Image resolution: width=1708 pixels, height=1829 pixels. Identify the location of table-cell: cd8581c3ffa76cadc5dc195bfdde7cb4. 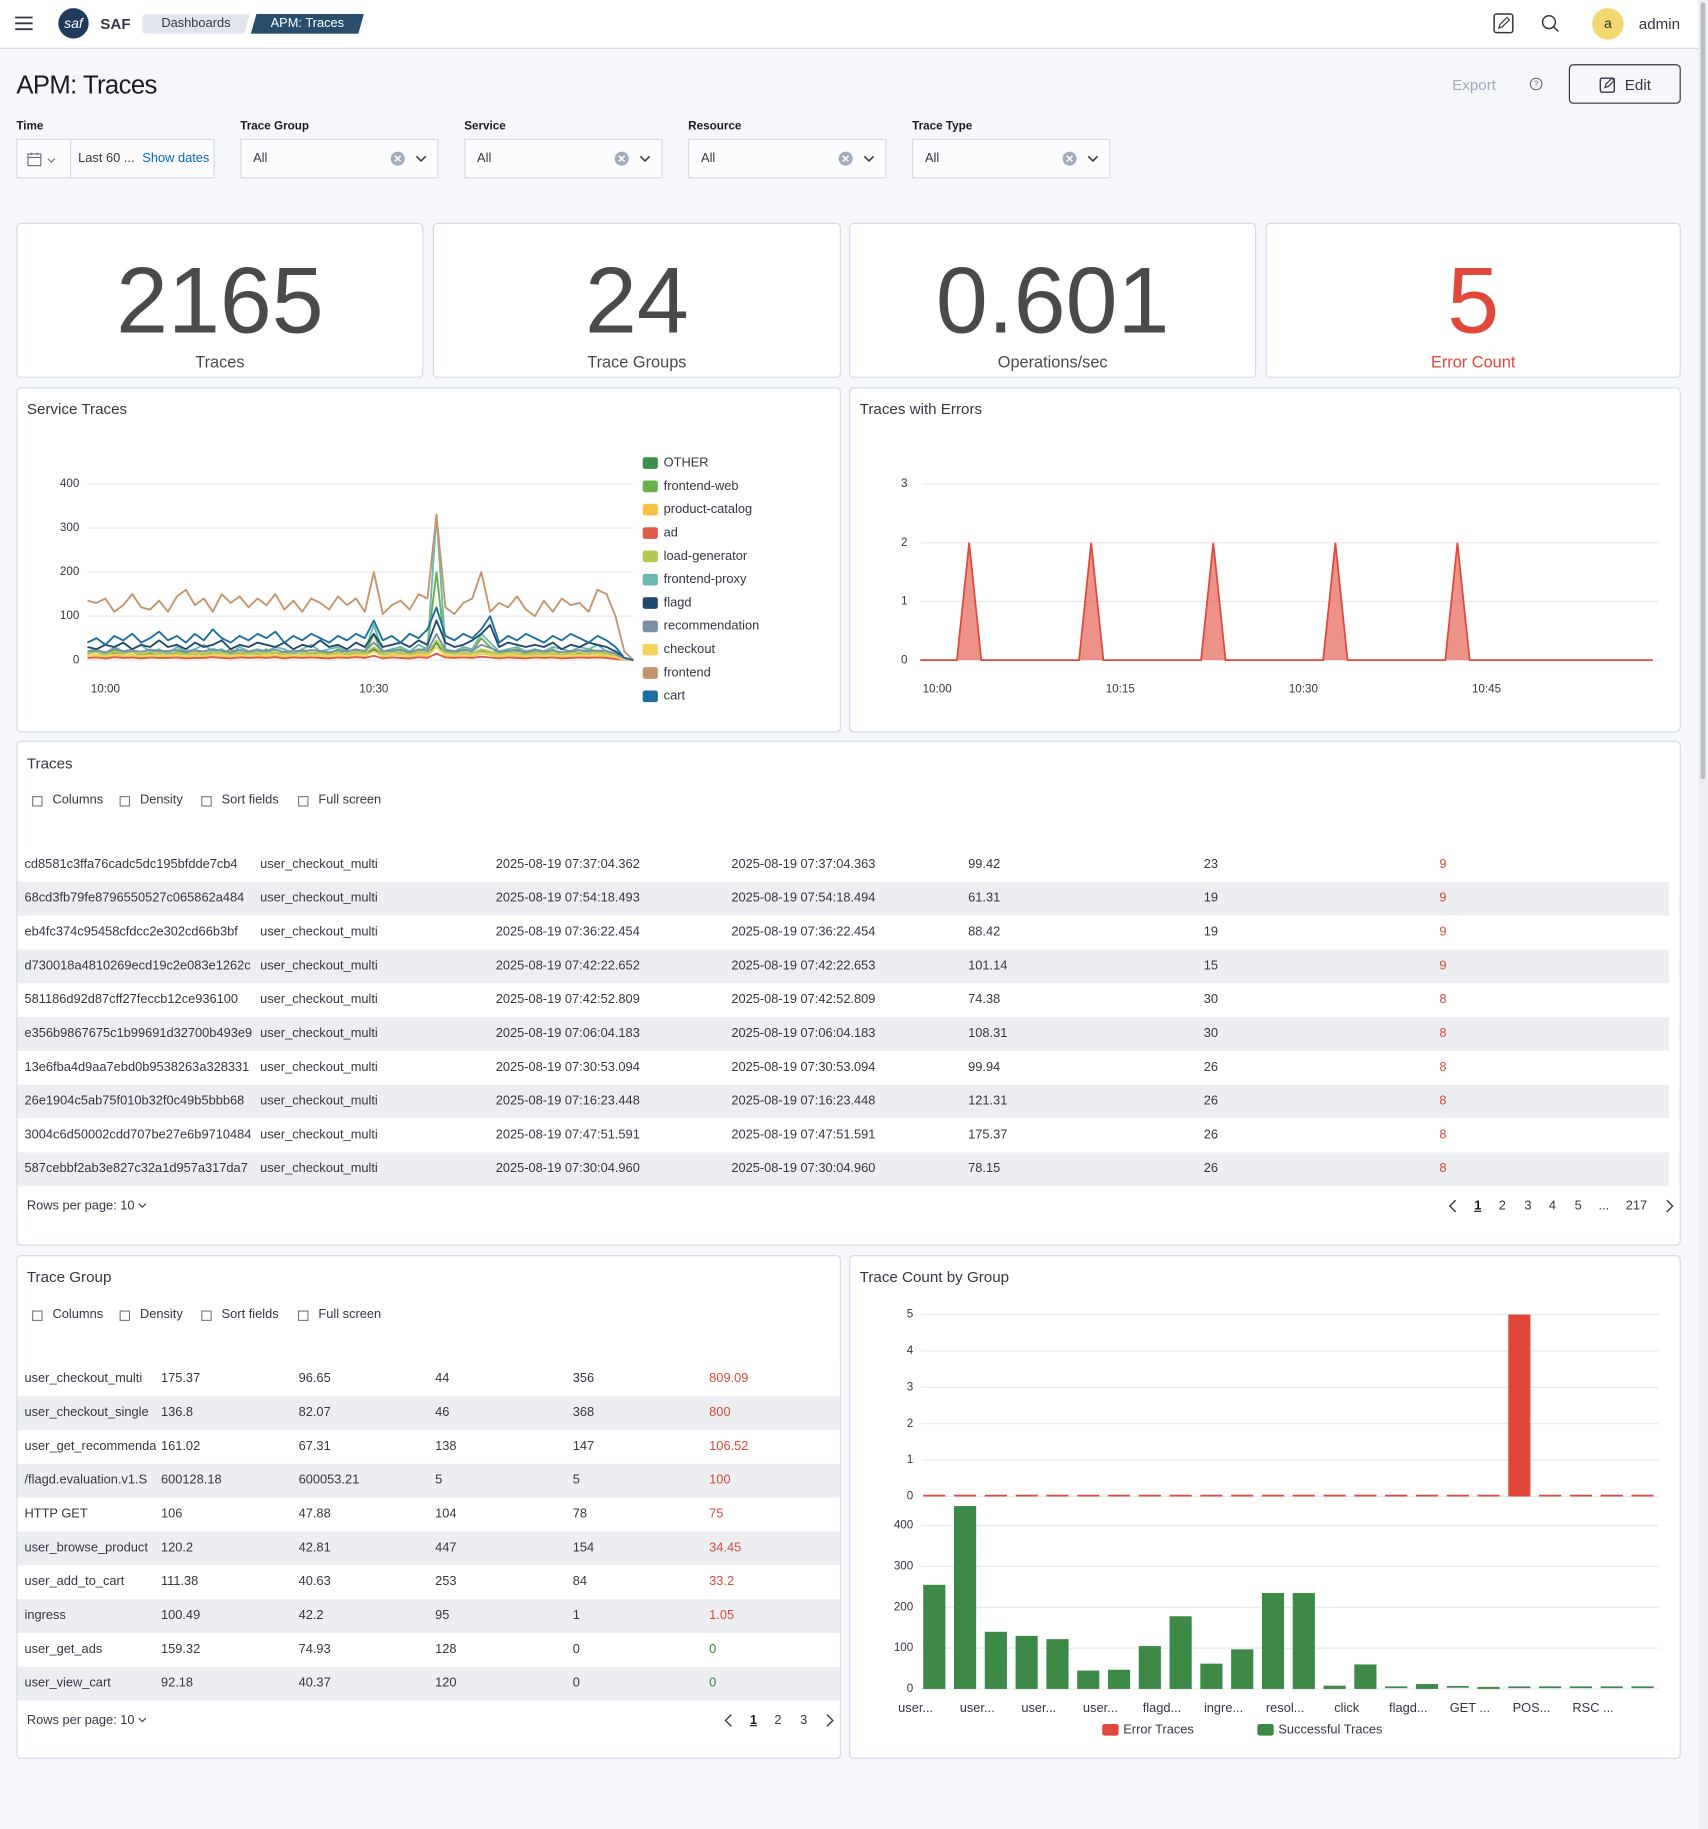
(131, 864).